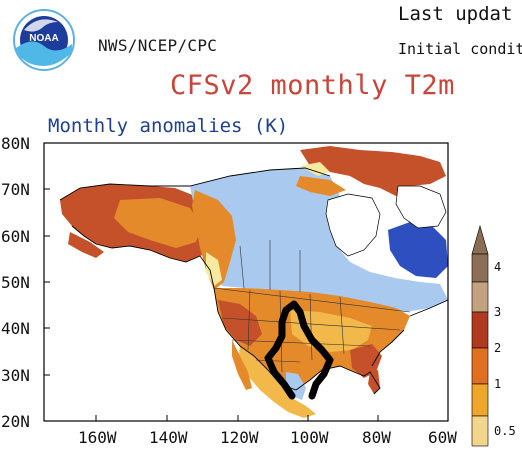  I want to click on agency-label: NWS/NCEP/CPC, so click(158, 45).